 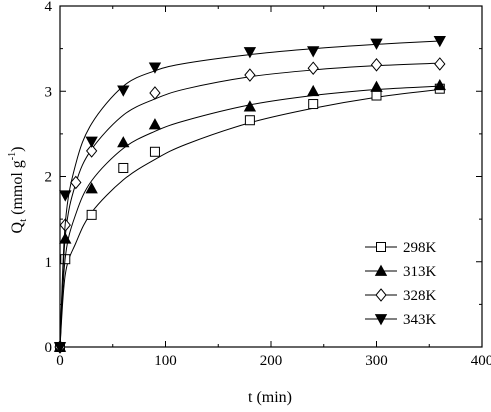 I want to click on legend-label: 313K, so click(x=420, y=272).